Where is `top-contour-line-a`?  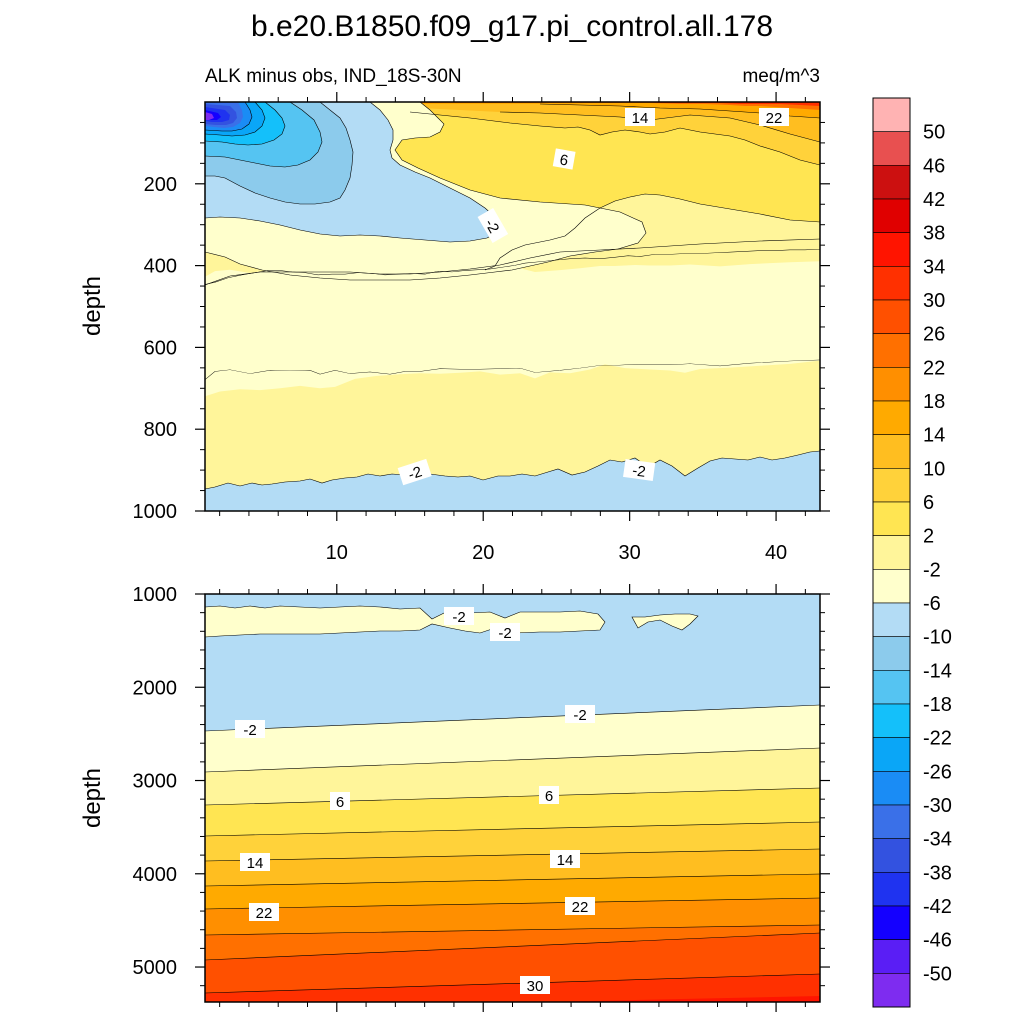 top-contour-line-a is located at coordinates (512, 266).